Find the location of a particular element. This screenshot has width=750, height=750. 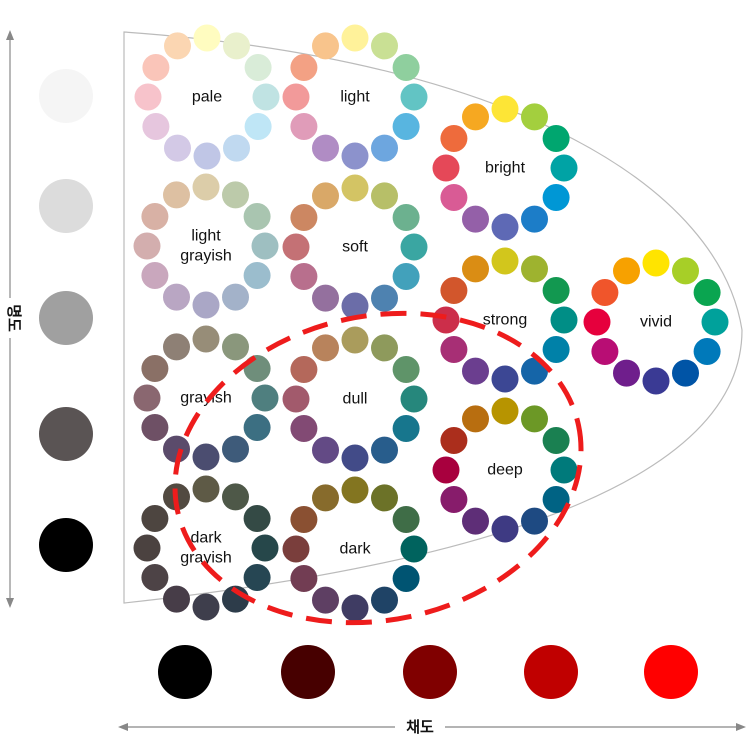

tone-wheel-pale: pale is located at coordinates (207, 97).